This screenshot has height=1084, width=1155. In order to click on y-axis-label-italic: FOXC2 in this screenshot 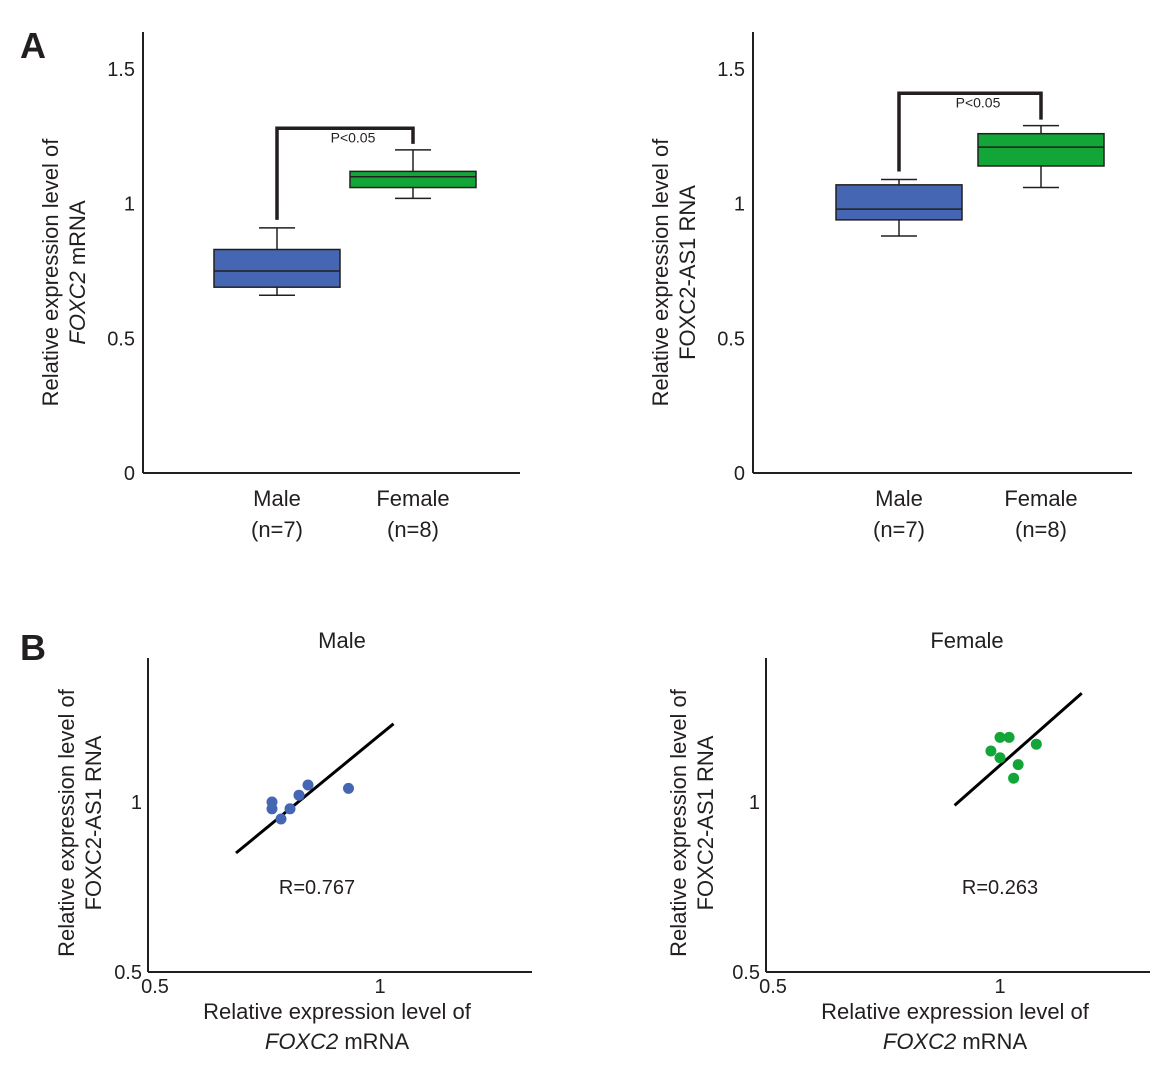, I will do `click(77, 307)`.